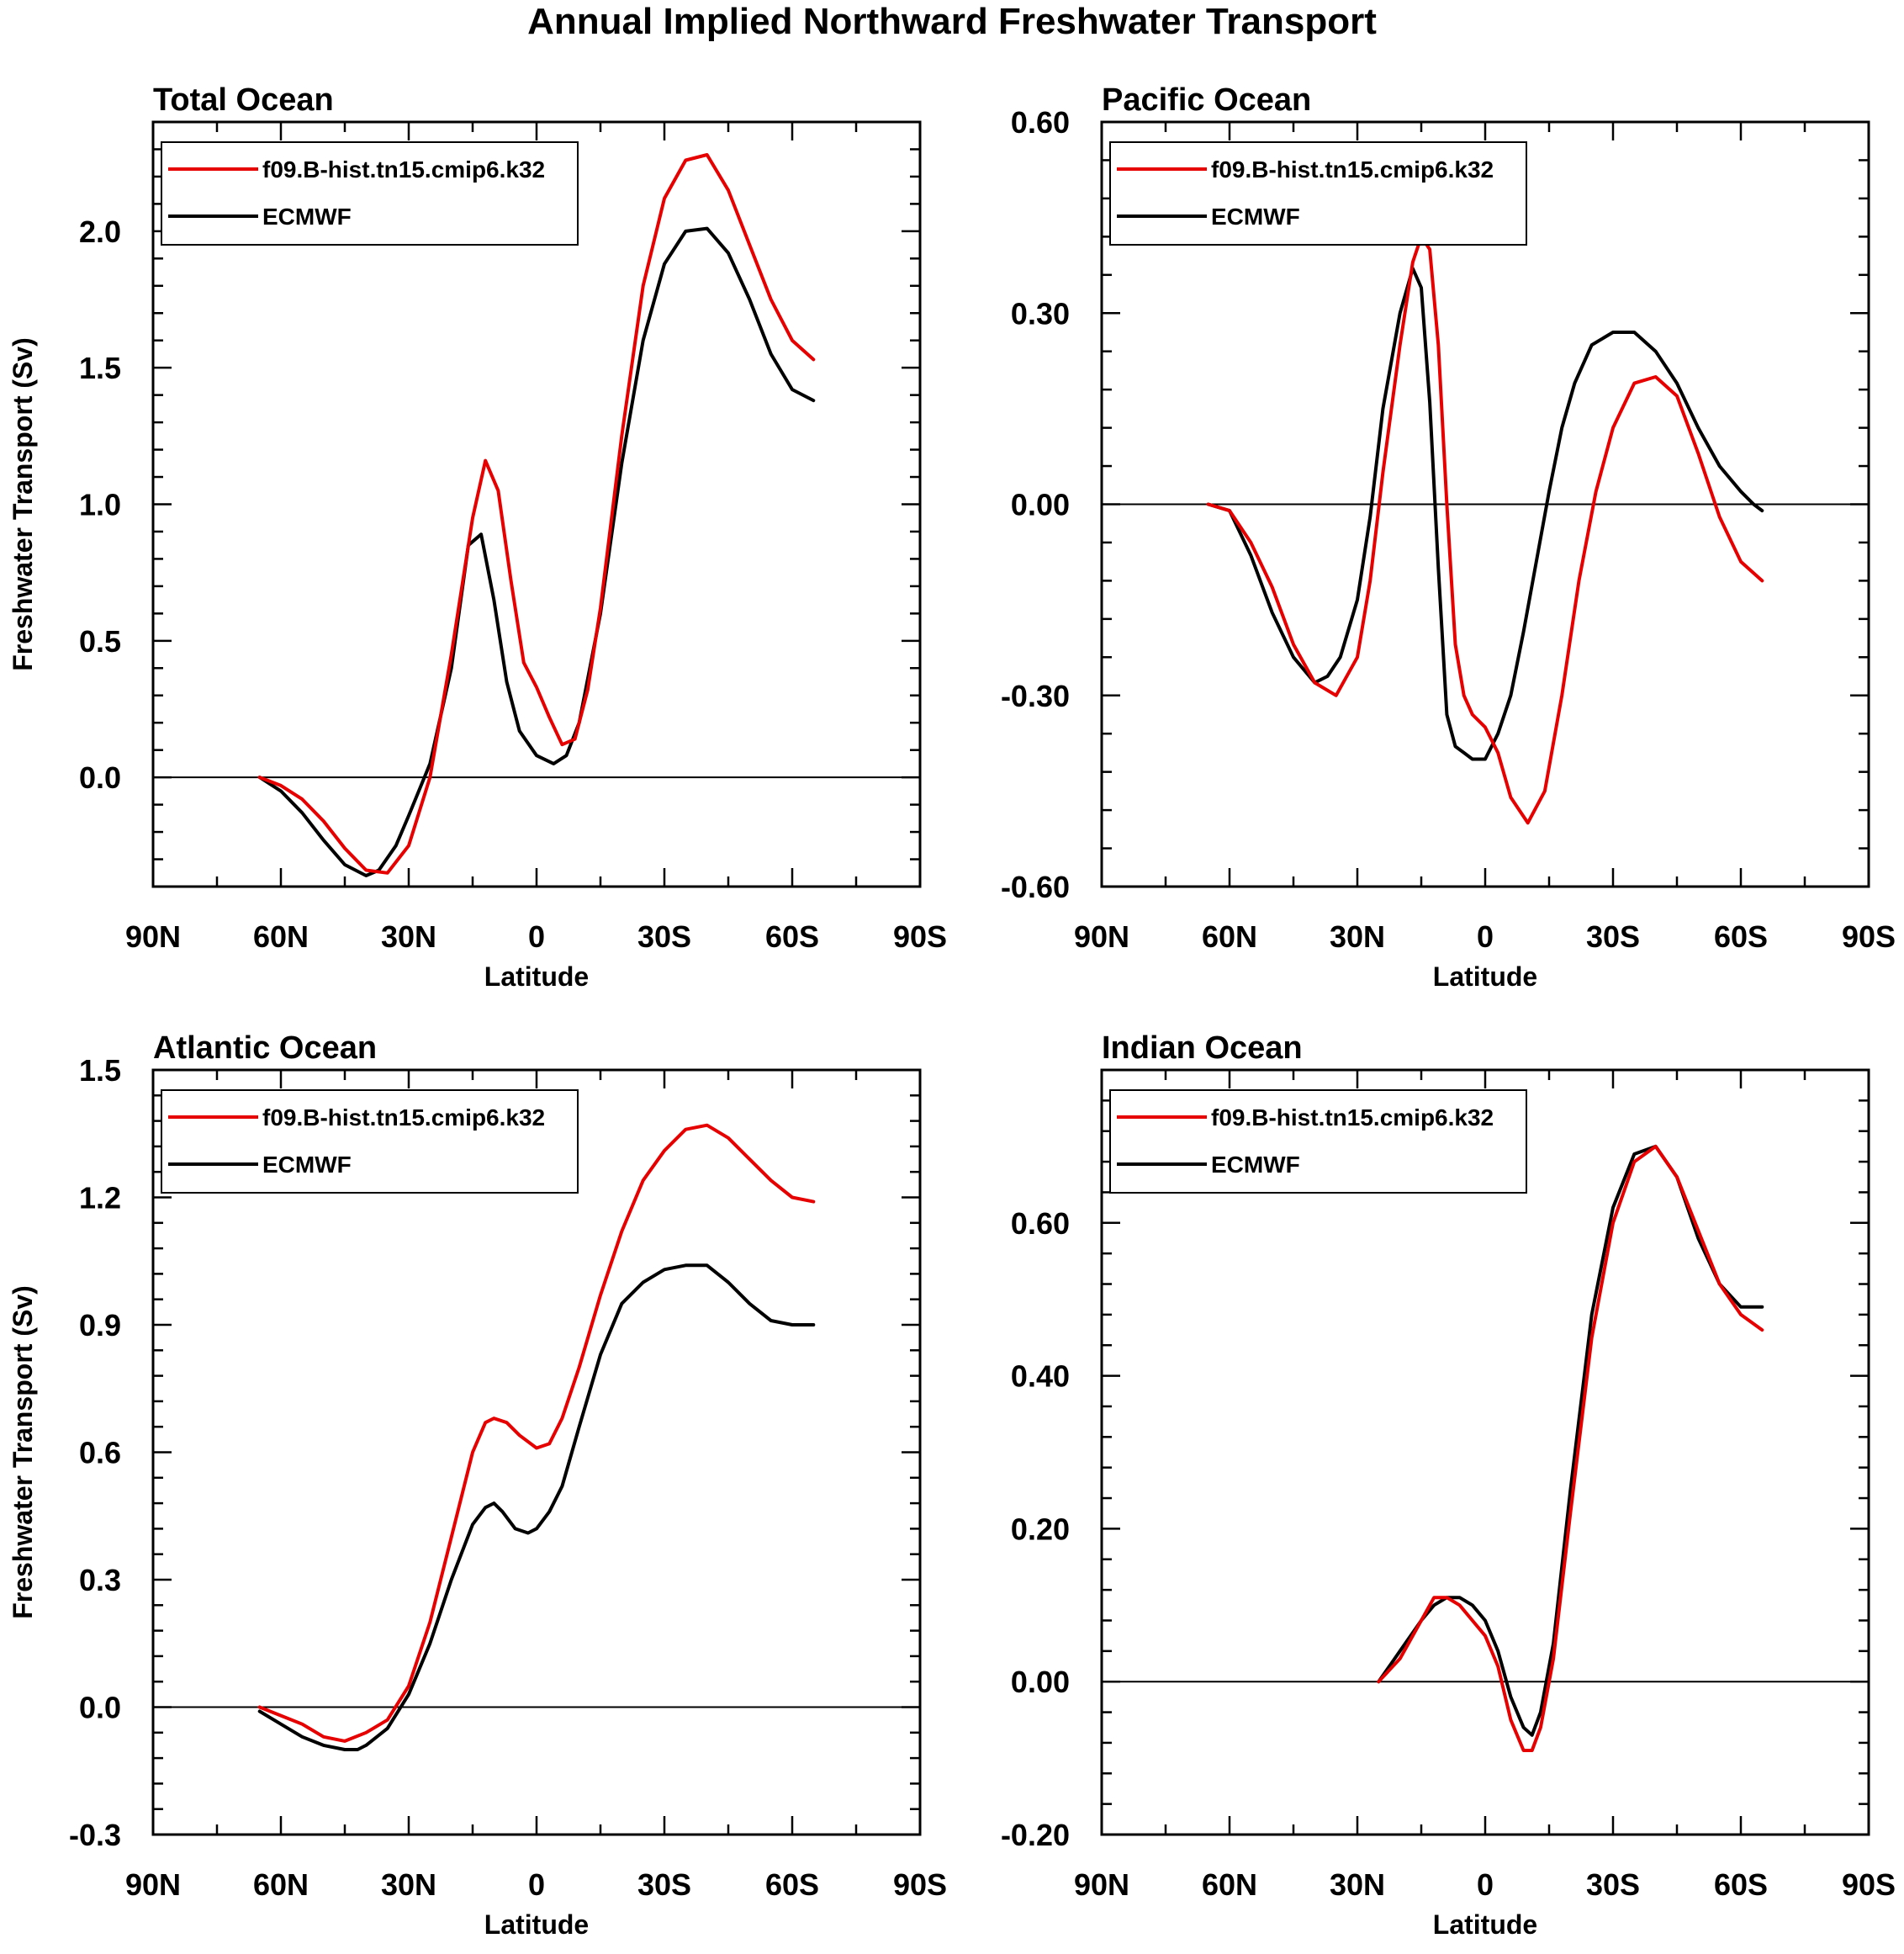 This screenshot has height=1954, width=1904. I want to click on panel-title: Indian Ocean, so click(1202, 1048).